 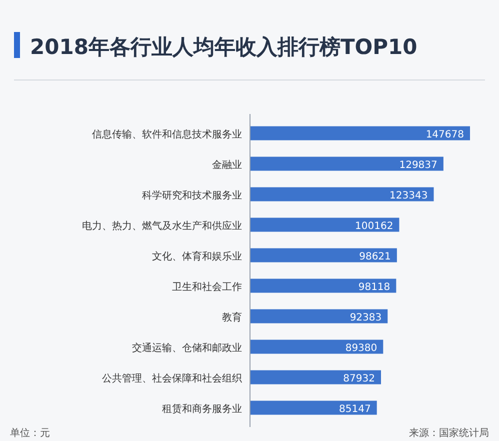 What do you see at coordinates (187, 348) in the screenshot?
I see `y-tick-label: 交通运输、仓储和邮政业` at bounding box center [187, 348].